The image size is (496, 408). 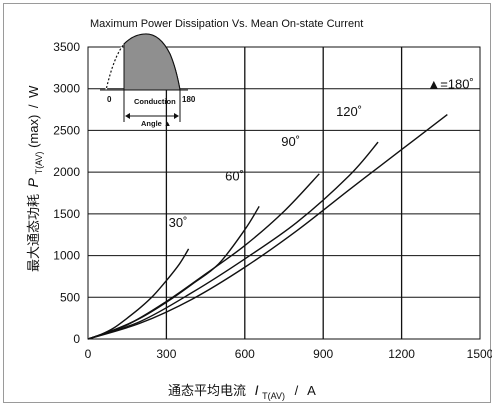 I want to click on conduction-angle-inset: 0 180 Conduction Angle ▲, so click(x=148, y=80).